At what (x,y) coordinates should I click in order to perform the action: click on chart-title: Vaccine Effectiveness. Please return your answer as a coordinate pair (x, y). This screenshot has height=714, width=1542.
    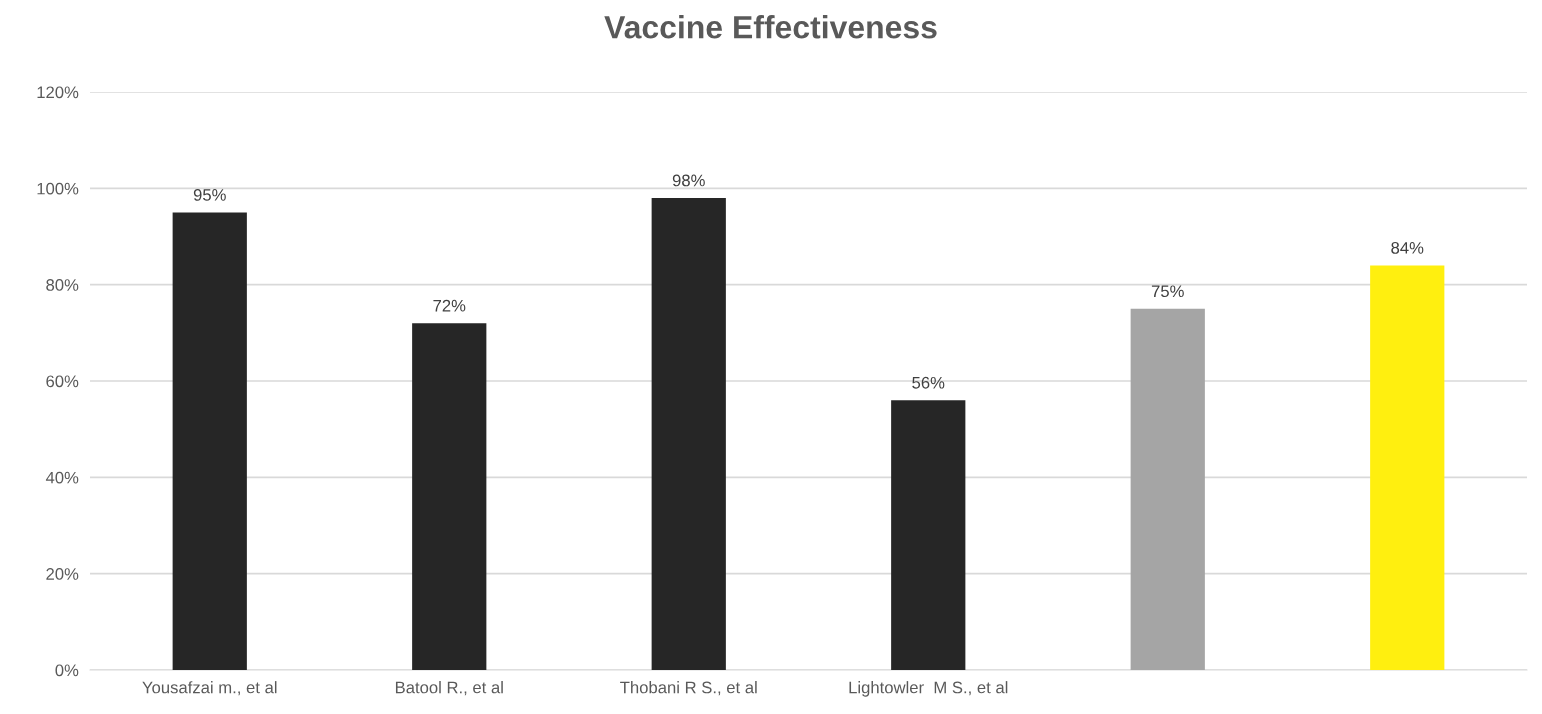
    Looking at the image, I should click on (770, 27).